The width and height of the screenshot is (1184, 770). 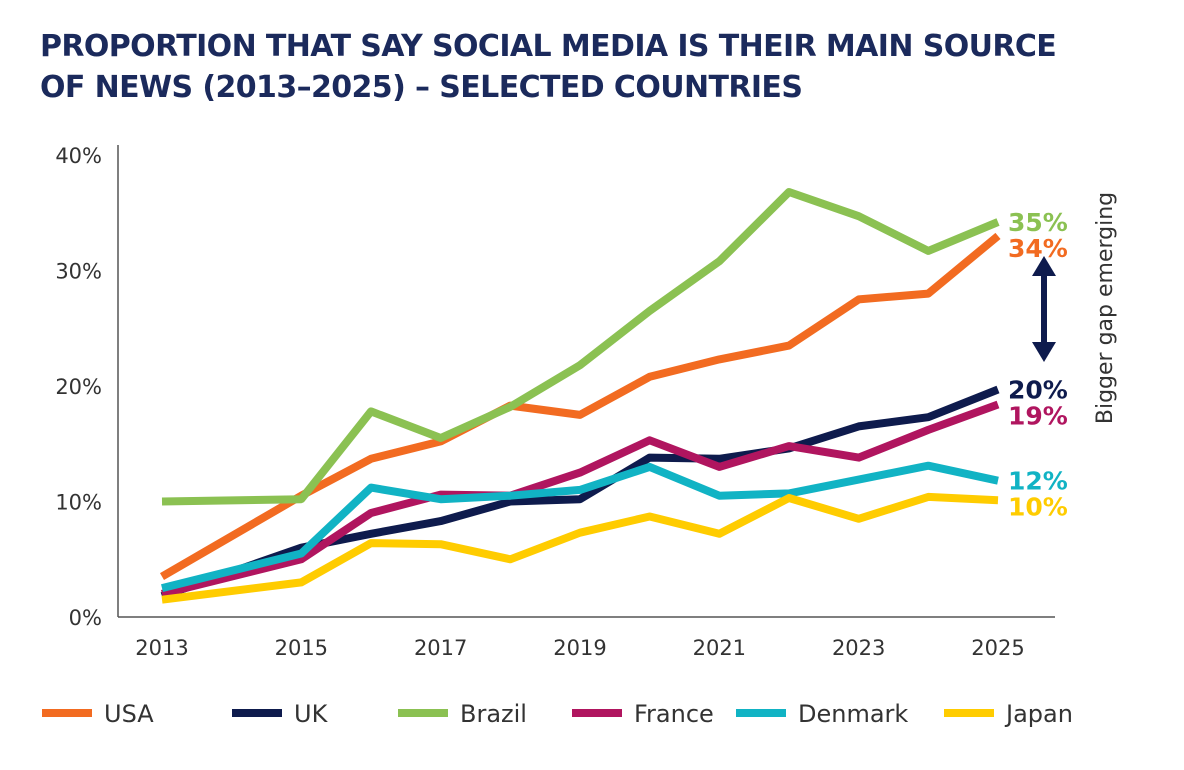 What do you see at coordinates (1038, 507) in the screenshot?
I see `end-label-japan: 10%` at bounding box center [1038, 507].